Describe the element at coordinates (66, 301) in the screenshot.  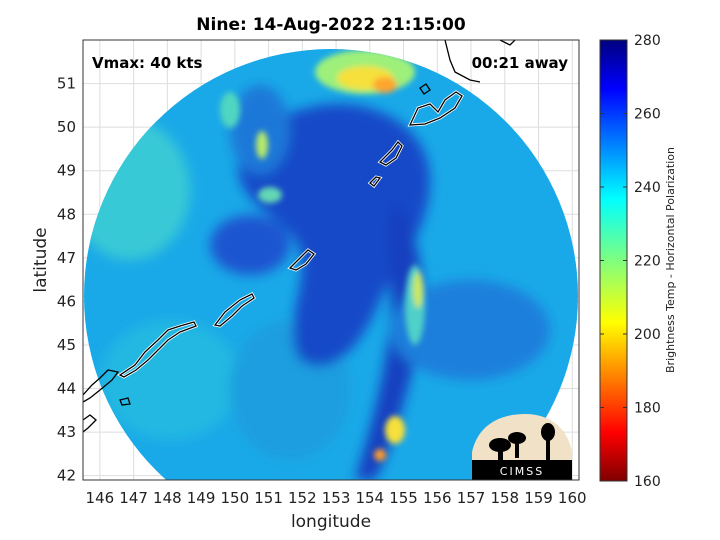
I see `y-tick-label: 46` at that location.